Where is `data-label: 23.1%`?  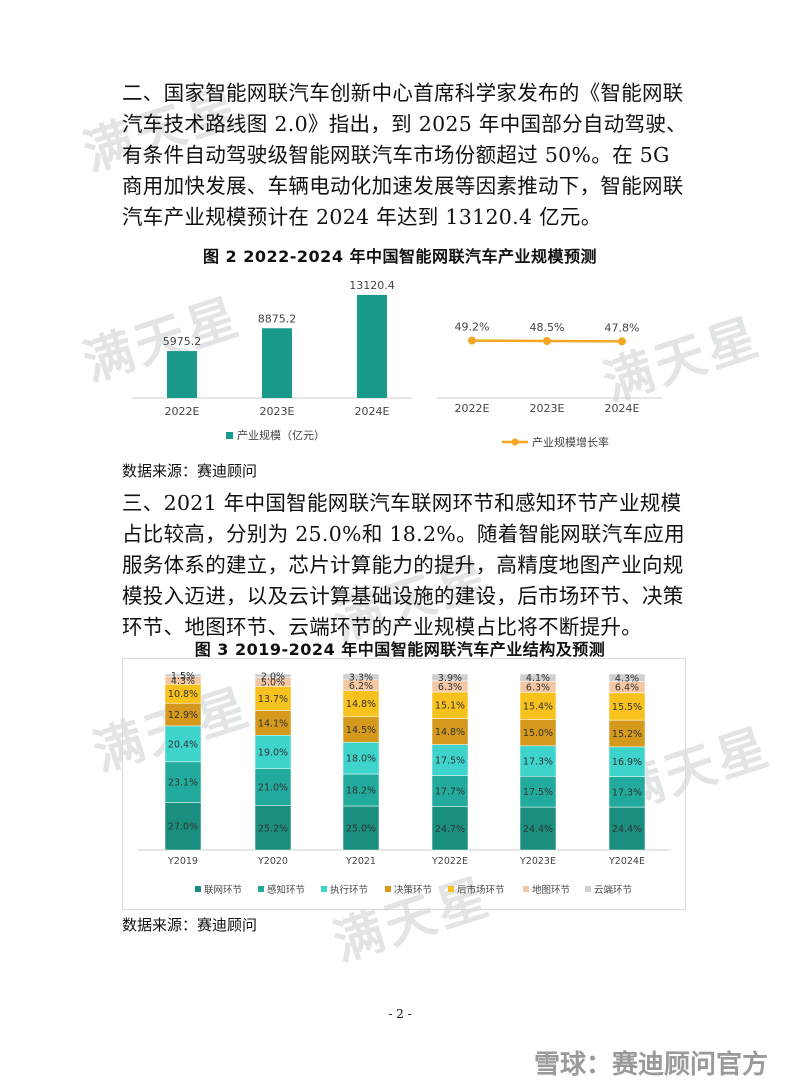 data-label: 23.1% is located at coordinates (183, 783).